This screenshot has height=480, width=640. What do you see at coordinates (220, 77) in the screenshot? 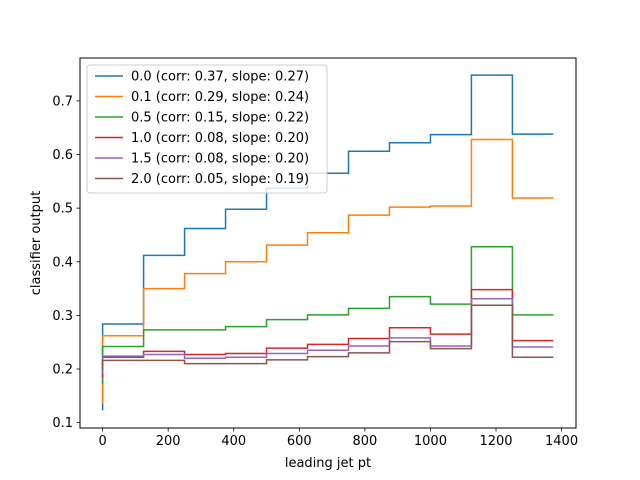
I see `legend-label-0: 0.0 (corr: 0.37, slope: 0.27)` at bounding box center [220, 77].